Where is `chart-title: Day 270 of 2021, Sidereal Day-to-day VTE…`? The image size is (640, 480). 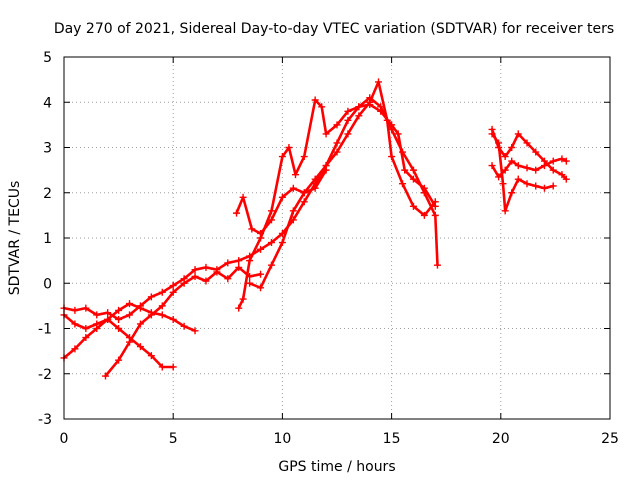 chart-title: Day 270 of 2021, Sidereal Day-to-day VTE… is located at coordinates (334, 29).